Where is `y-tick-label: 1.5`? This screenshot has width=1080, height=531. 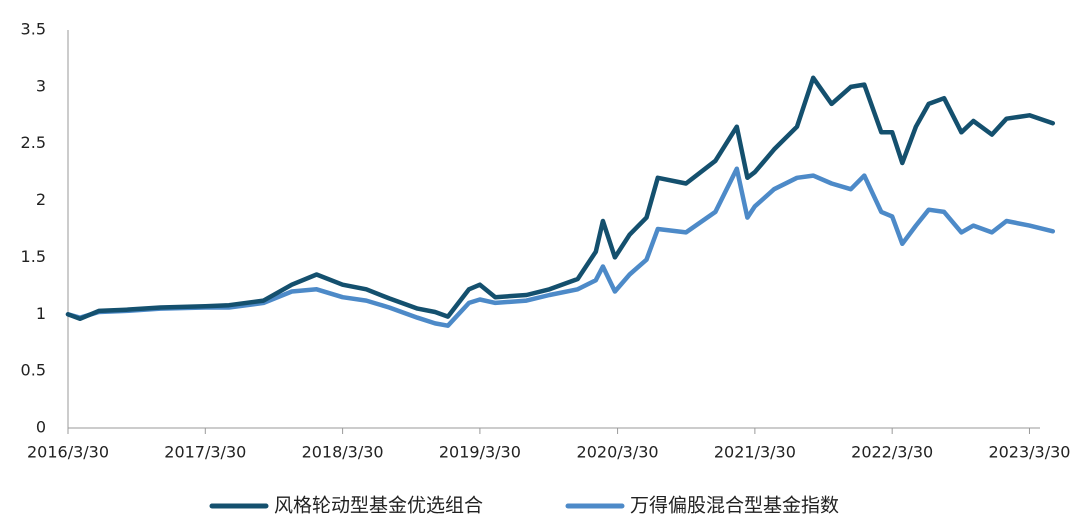
y-tick-label: 1.5 is located at coordinates (33, 256).